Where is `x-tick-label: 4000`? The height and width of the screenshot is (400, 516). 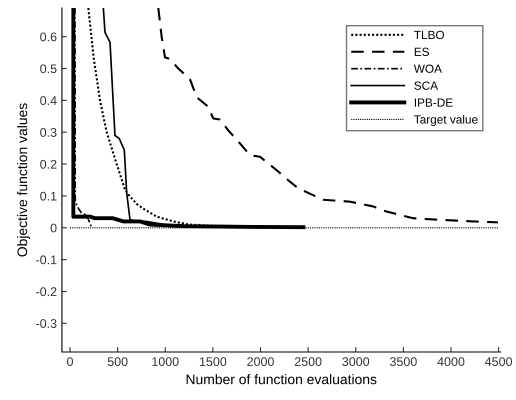
x-tick-label: 4000 is located at coordinates (450, 361).